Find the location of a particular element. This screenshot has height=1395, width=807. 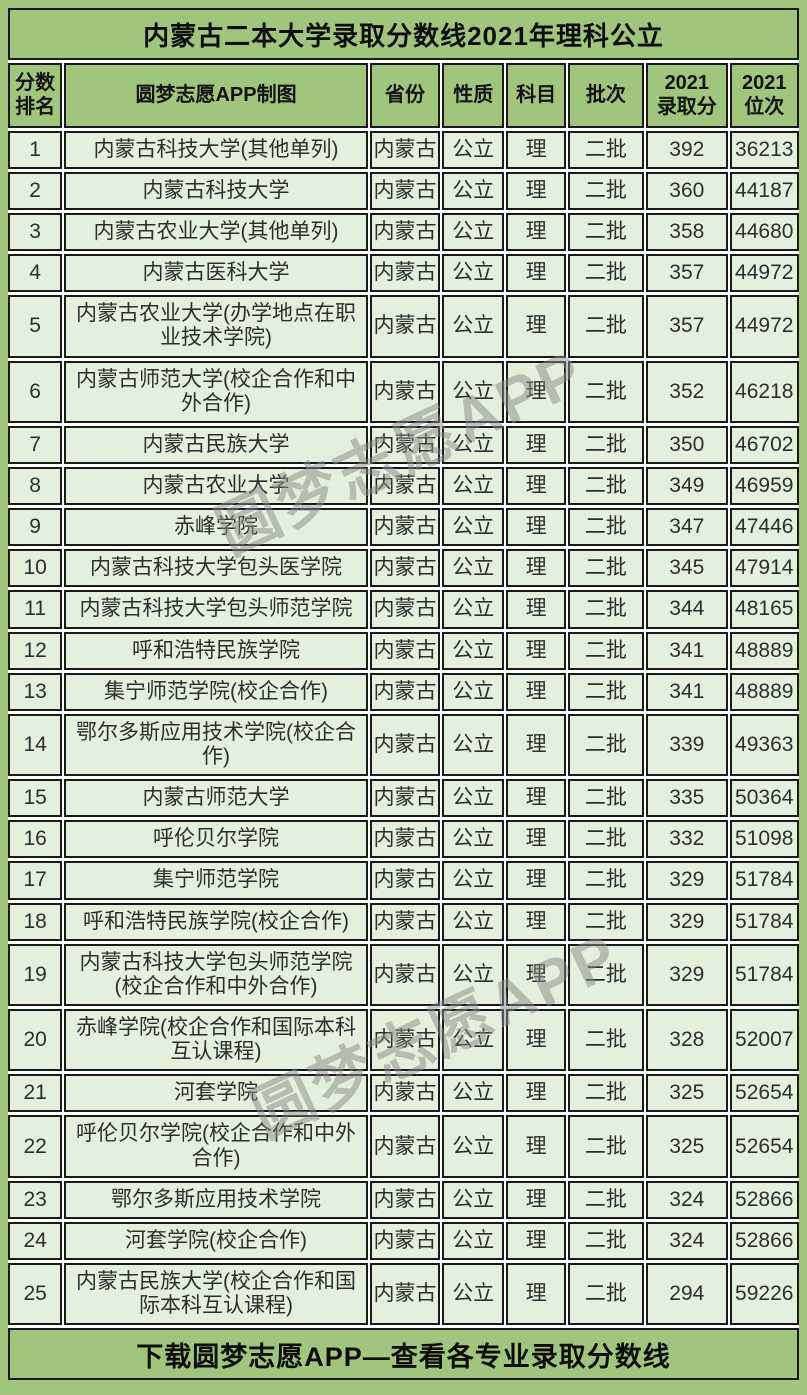

table-row: 21 河套学院 内蒙古 公立理二批 325 52654 is located at coordinates (403, 1093).